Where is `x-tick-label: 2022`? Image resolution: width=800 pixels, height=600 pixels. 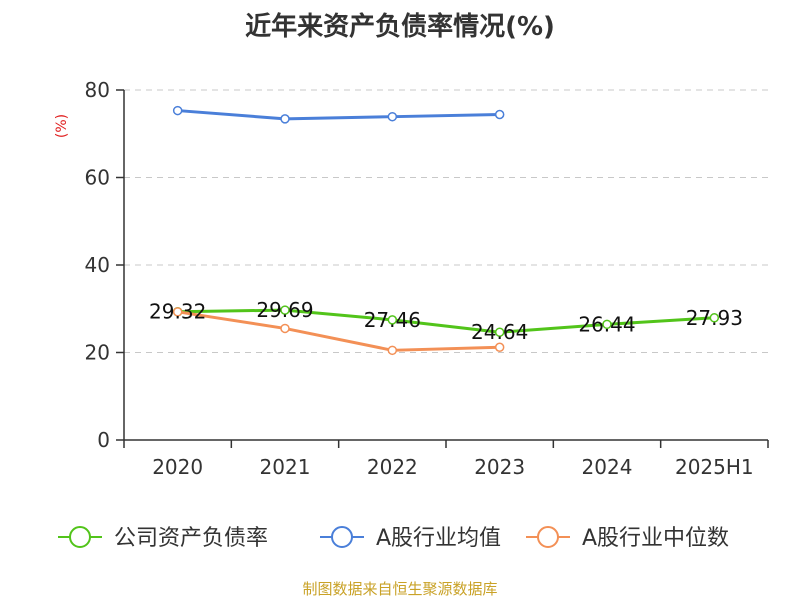
x-tick-label: 2022 is located at coordinates (392, 467).